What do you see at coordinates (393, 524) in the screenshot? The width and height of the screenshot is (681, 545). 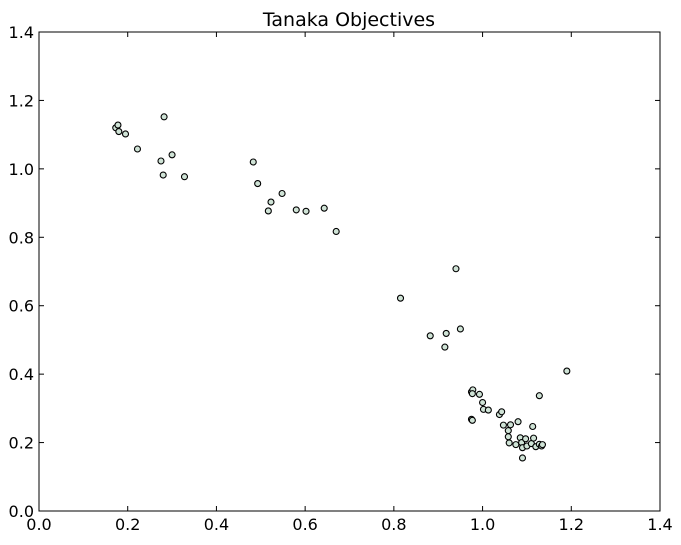 I see `x-tick-label: 0.8` at bounding box center [393, 524].